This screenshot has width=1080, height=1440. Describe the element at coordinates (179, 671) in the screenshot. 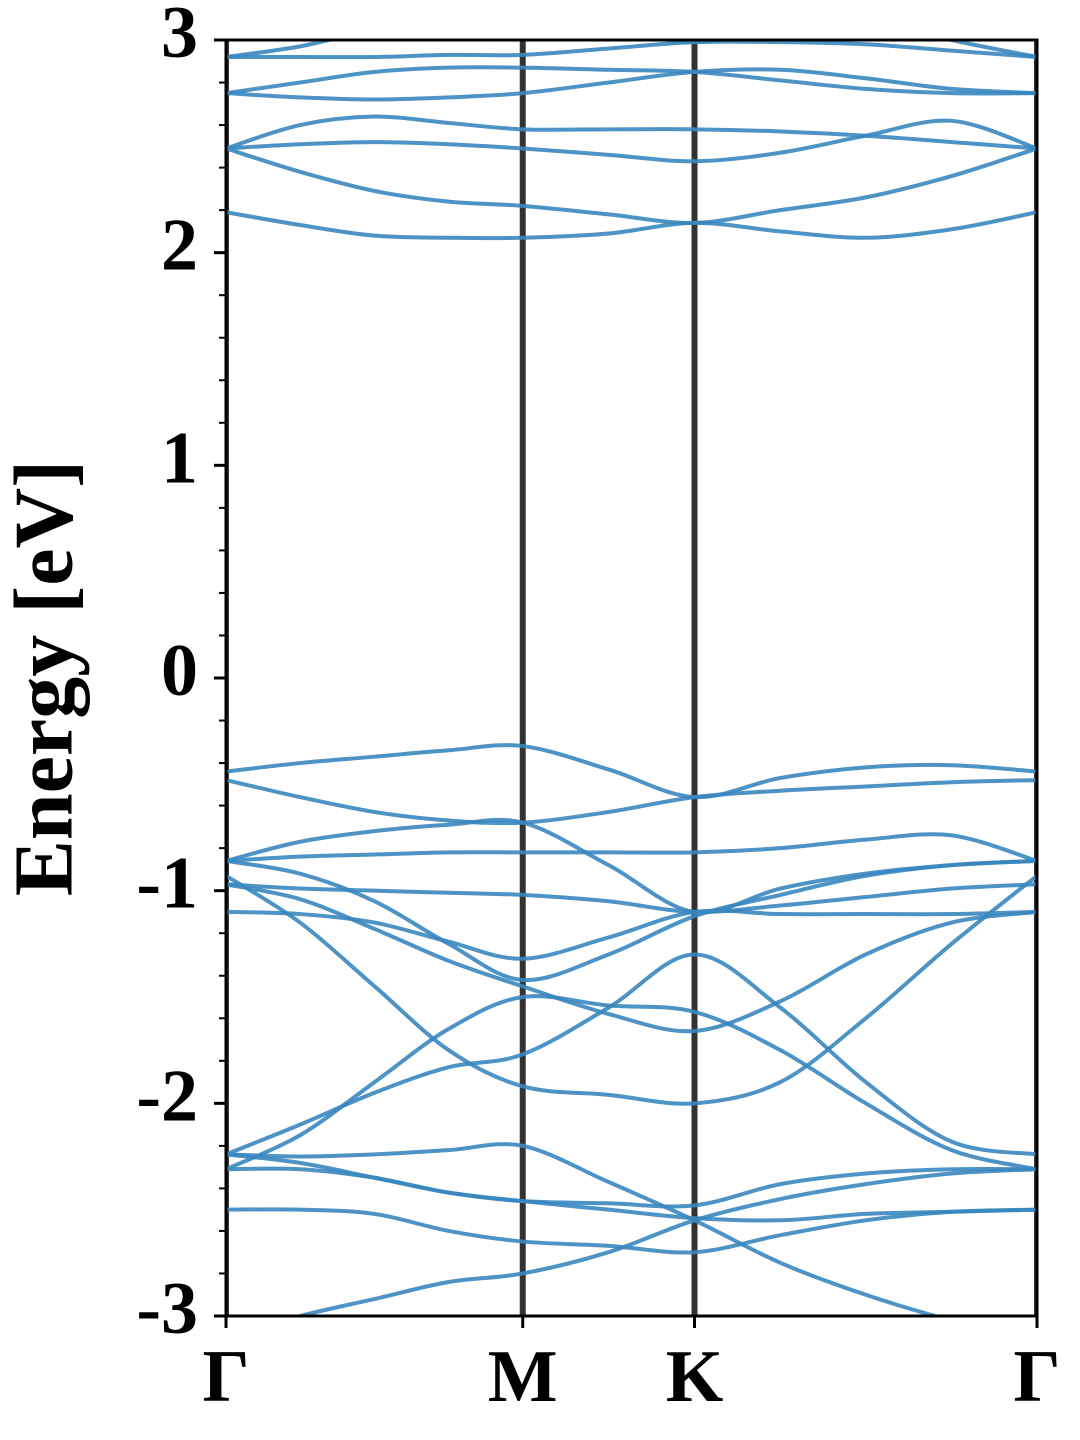

I see `y-tick-label: 0` at that location.